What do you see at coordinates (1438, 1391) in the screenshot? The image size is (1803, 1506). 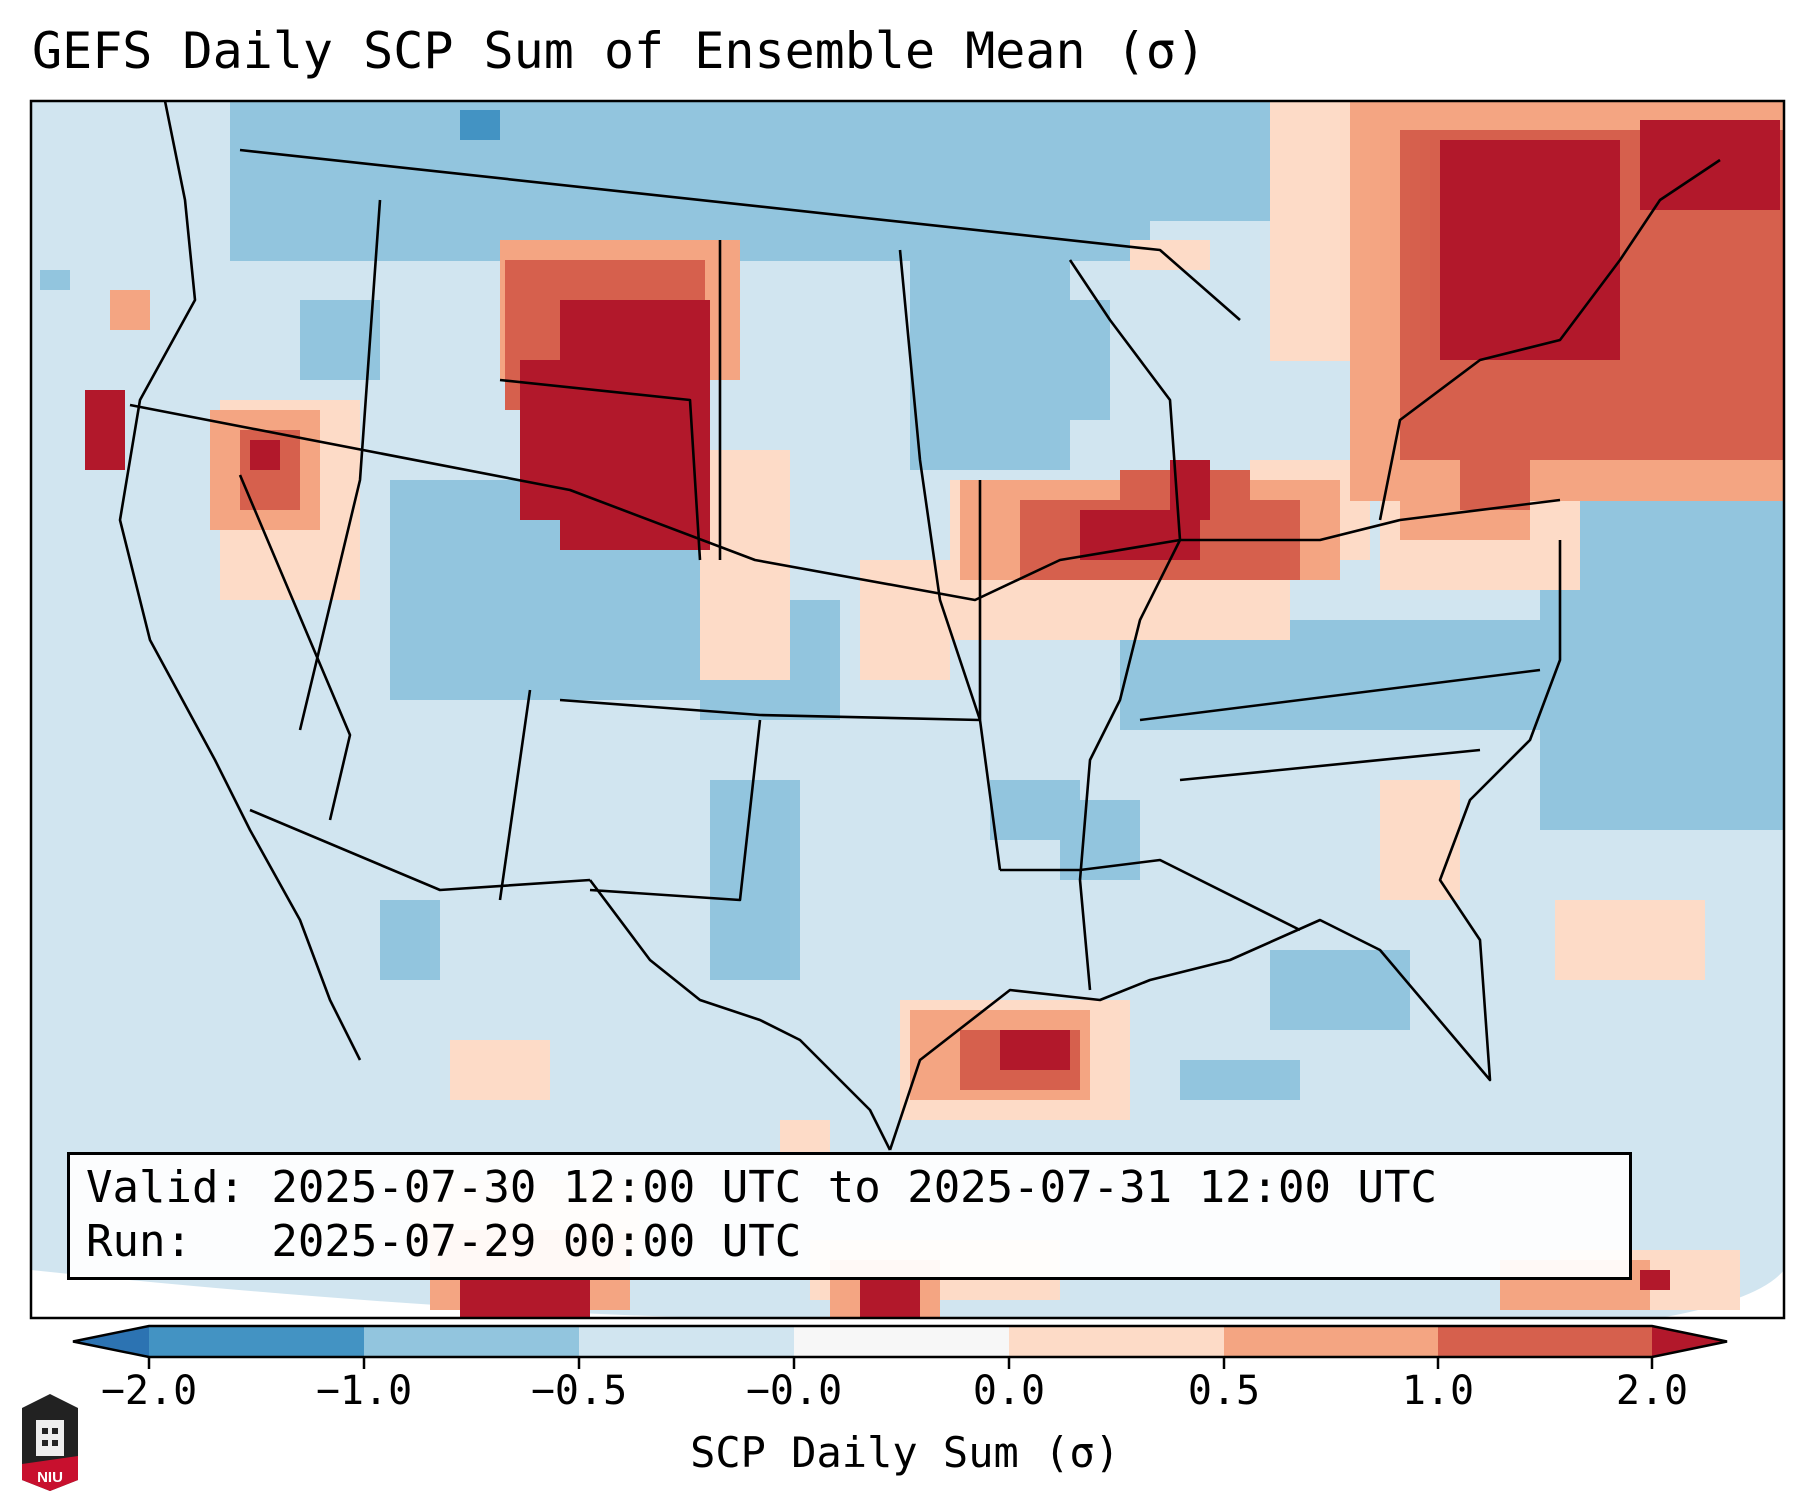 I see `colorbar-tick-label: 1.0` at bounding box center [1438, 1391].